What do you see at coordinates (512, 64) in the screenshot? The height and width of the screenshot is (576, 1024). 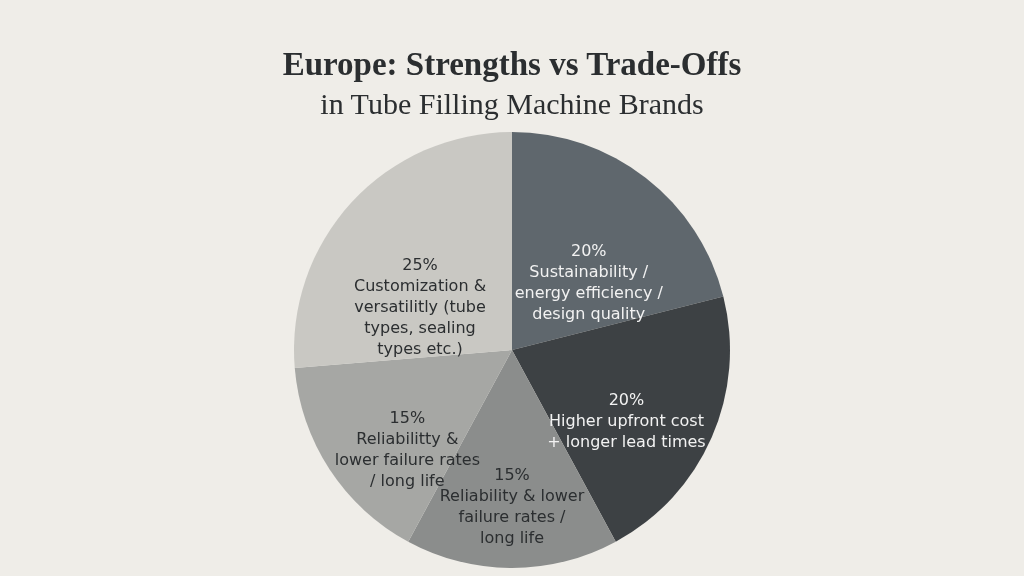 I see `chart-title: Europe: Strengths vs Trade-Offs` at bounding box center [512, 64].